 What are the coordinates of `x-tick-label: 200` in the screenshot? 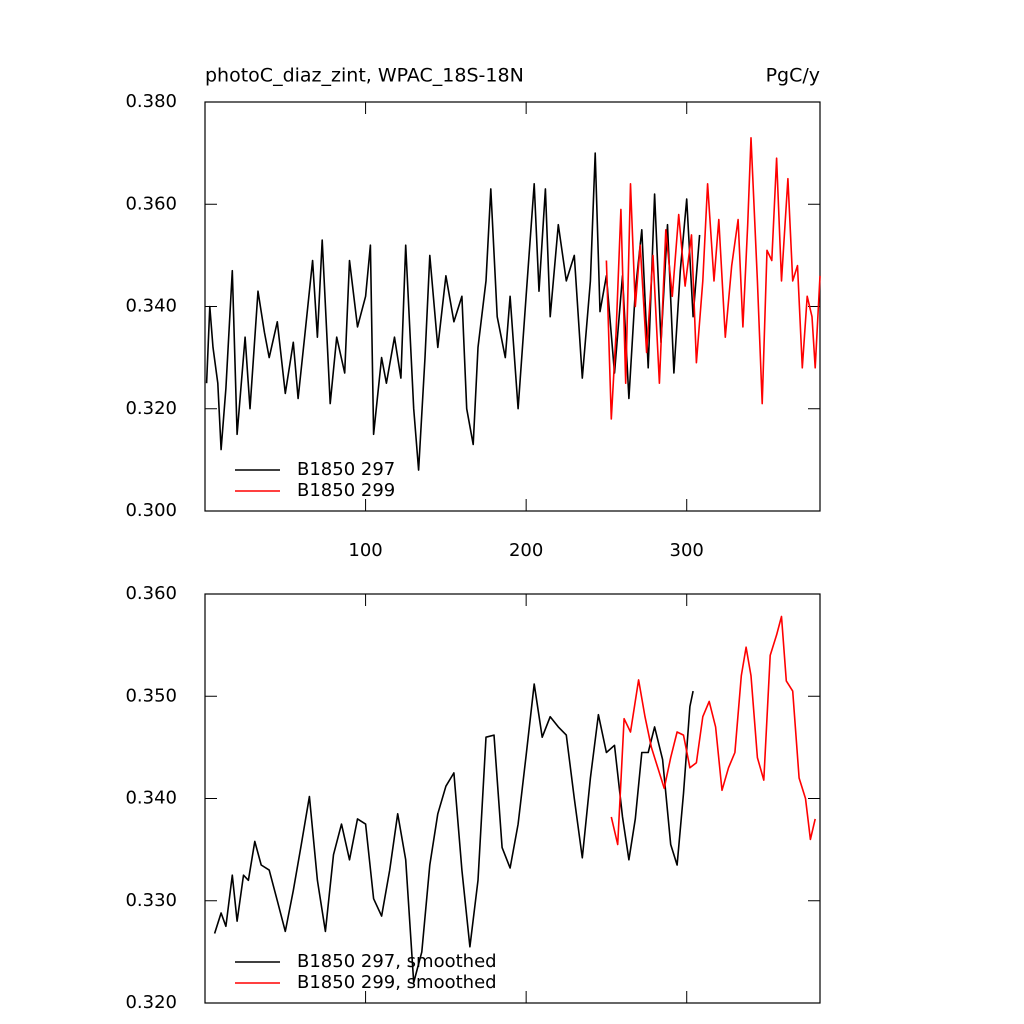 It's located at (526, 550).